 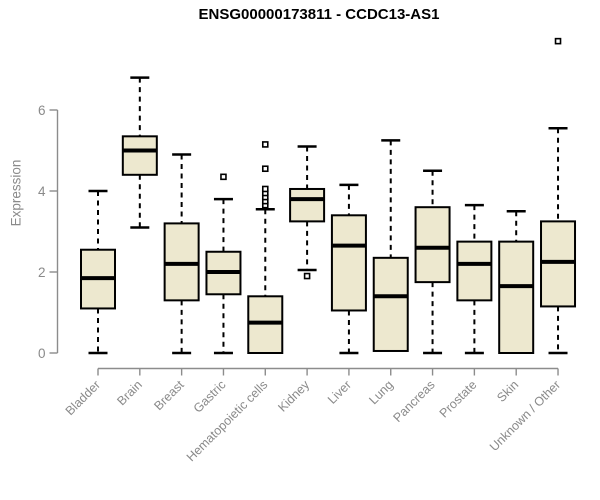 What do you see at coordinates (432, 245) in the screenshot?
I see `box-Pancreas` at bounding box center [432, 245].